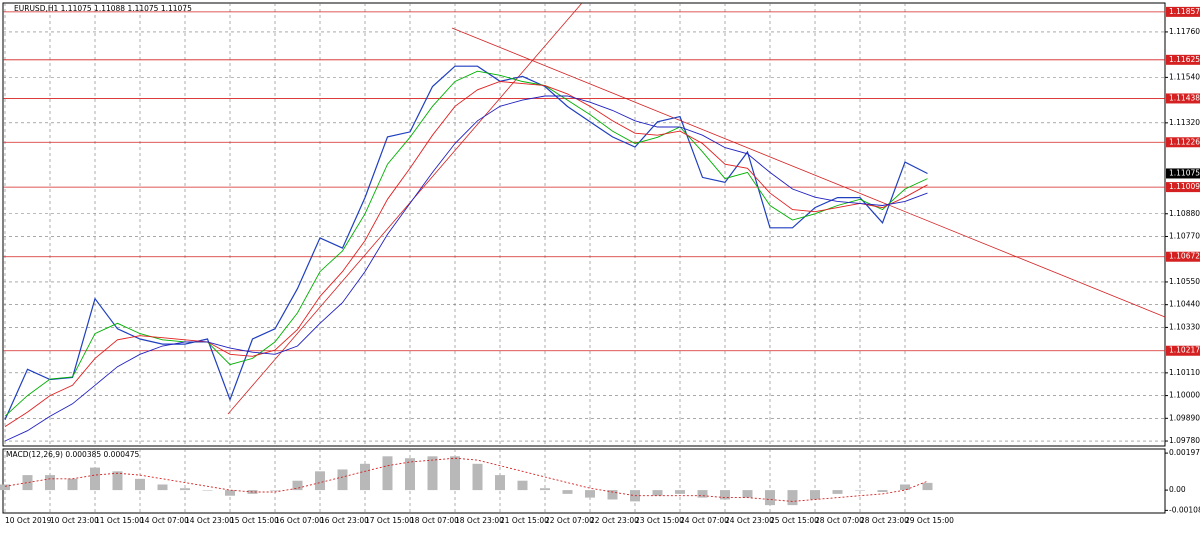 The image size is (1200, 533). Describe the element at coordinates (569, 520) in the screenshot. I see `x-tick-label: 22 Oct 07:00` at that location.